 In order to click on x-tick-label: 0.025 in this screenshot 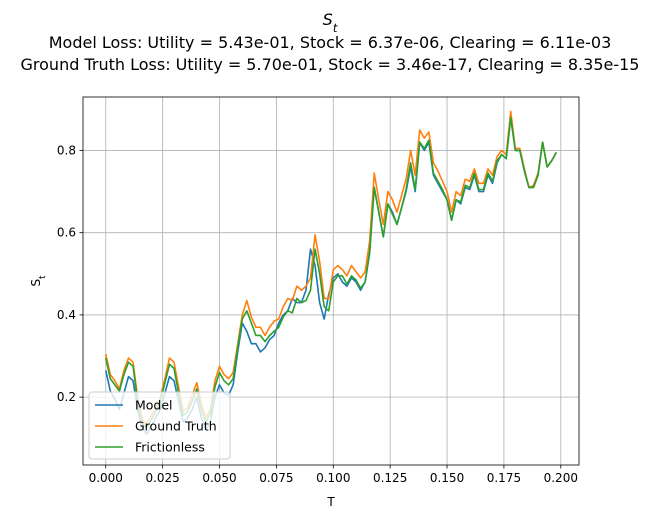, I will do `click(162, 478)`.